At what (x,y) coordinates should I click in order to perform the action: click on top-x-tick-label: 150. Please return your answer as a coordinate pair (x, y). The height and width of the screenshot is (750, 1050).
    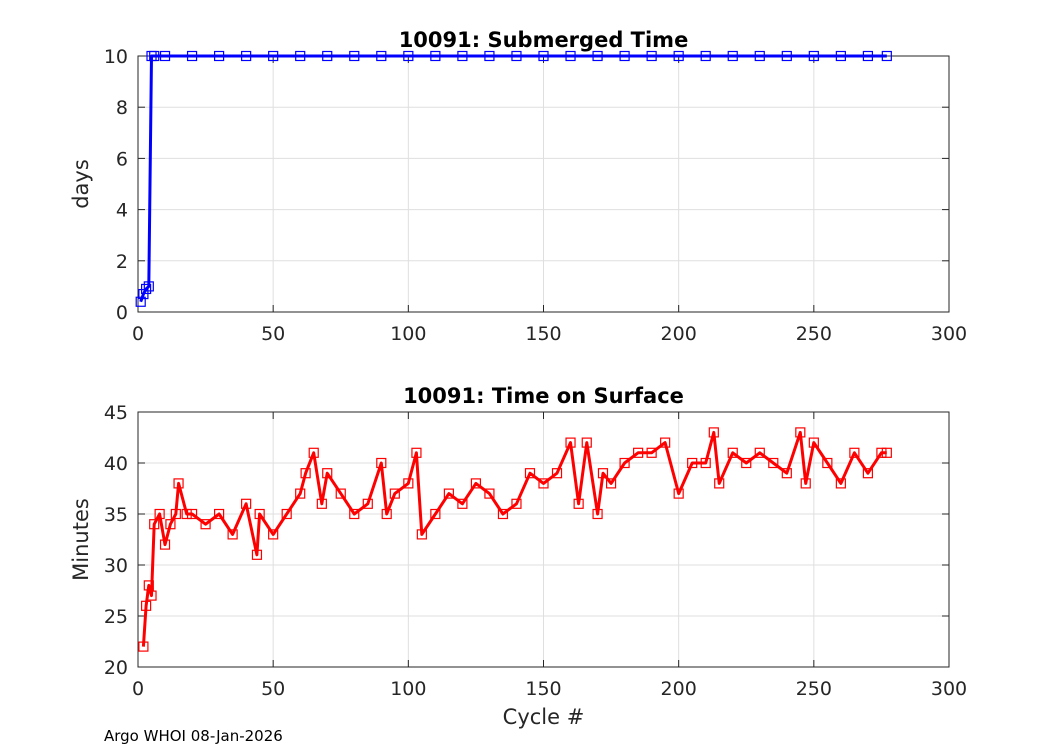
    Looking at the image, I should click on (543, 334).